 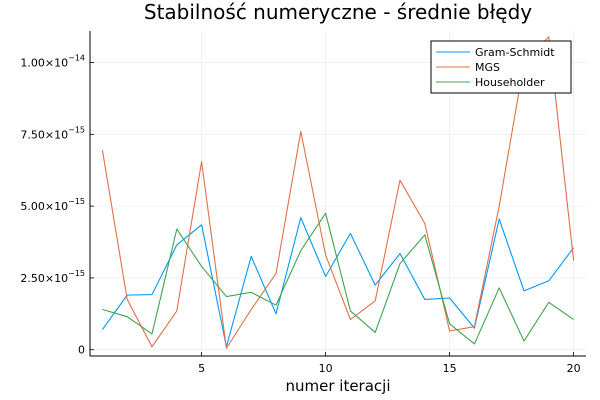 I want to click on chart-title: Stabilność numeryczne - średnie błędy, so click(x=338, y=12).